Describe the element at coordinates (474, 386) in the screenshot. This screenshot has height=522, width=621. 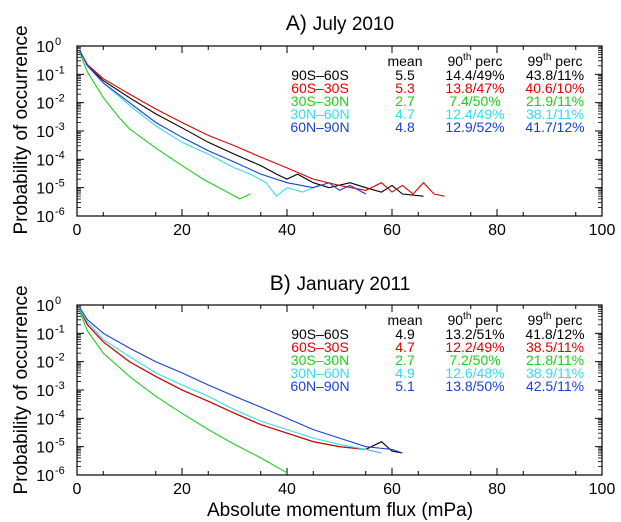
I see `p90-value: 13.8/50%` at that location.